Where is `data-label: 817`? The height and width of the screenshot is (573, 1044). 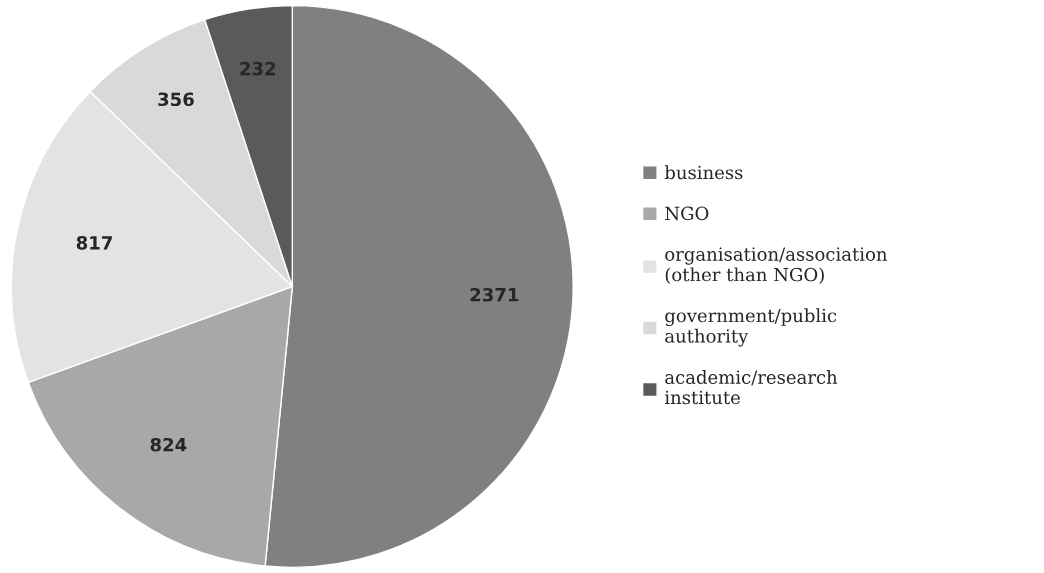 data-label: 817 is located at coordinates (94, 242).